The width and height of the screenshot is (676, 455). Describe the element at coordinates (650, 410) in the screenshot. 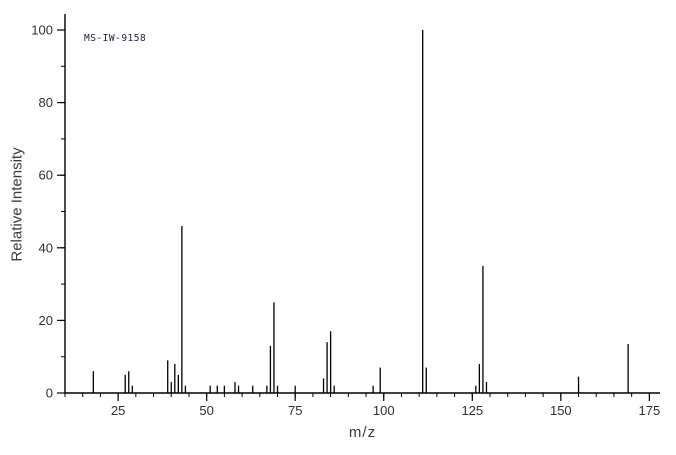

I see `x-tick-label: 175` at that location.